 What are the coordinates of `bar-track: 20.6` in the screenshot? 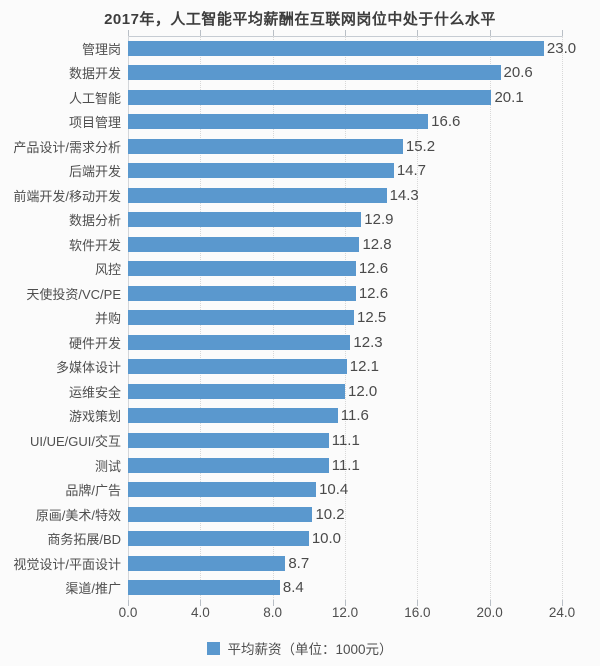 It's located at (364, 72).